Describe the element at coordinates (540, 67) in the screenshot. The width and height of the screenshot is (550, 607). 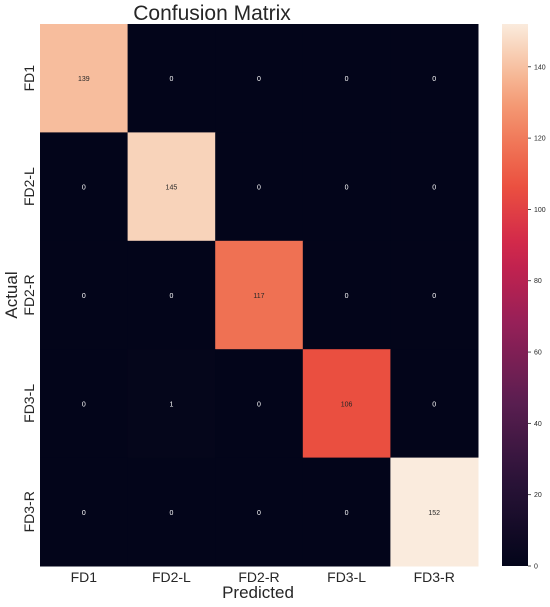
I see `colorbar-tick-label: 140` at that location.